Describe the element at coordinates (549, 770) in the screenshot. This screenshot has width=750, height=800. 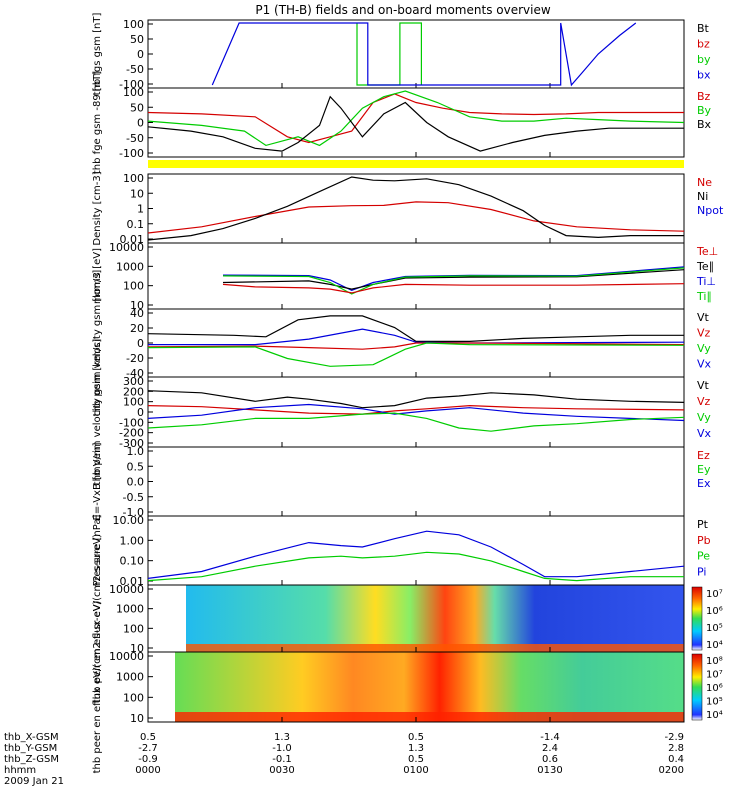
I see `footer-value: 0130` at that location.